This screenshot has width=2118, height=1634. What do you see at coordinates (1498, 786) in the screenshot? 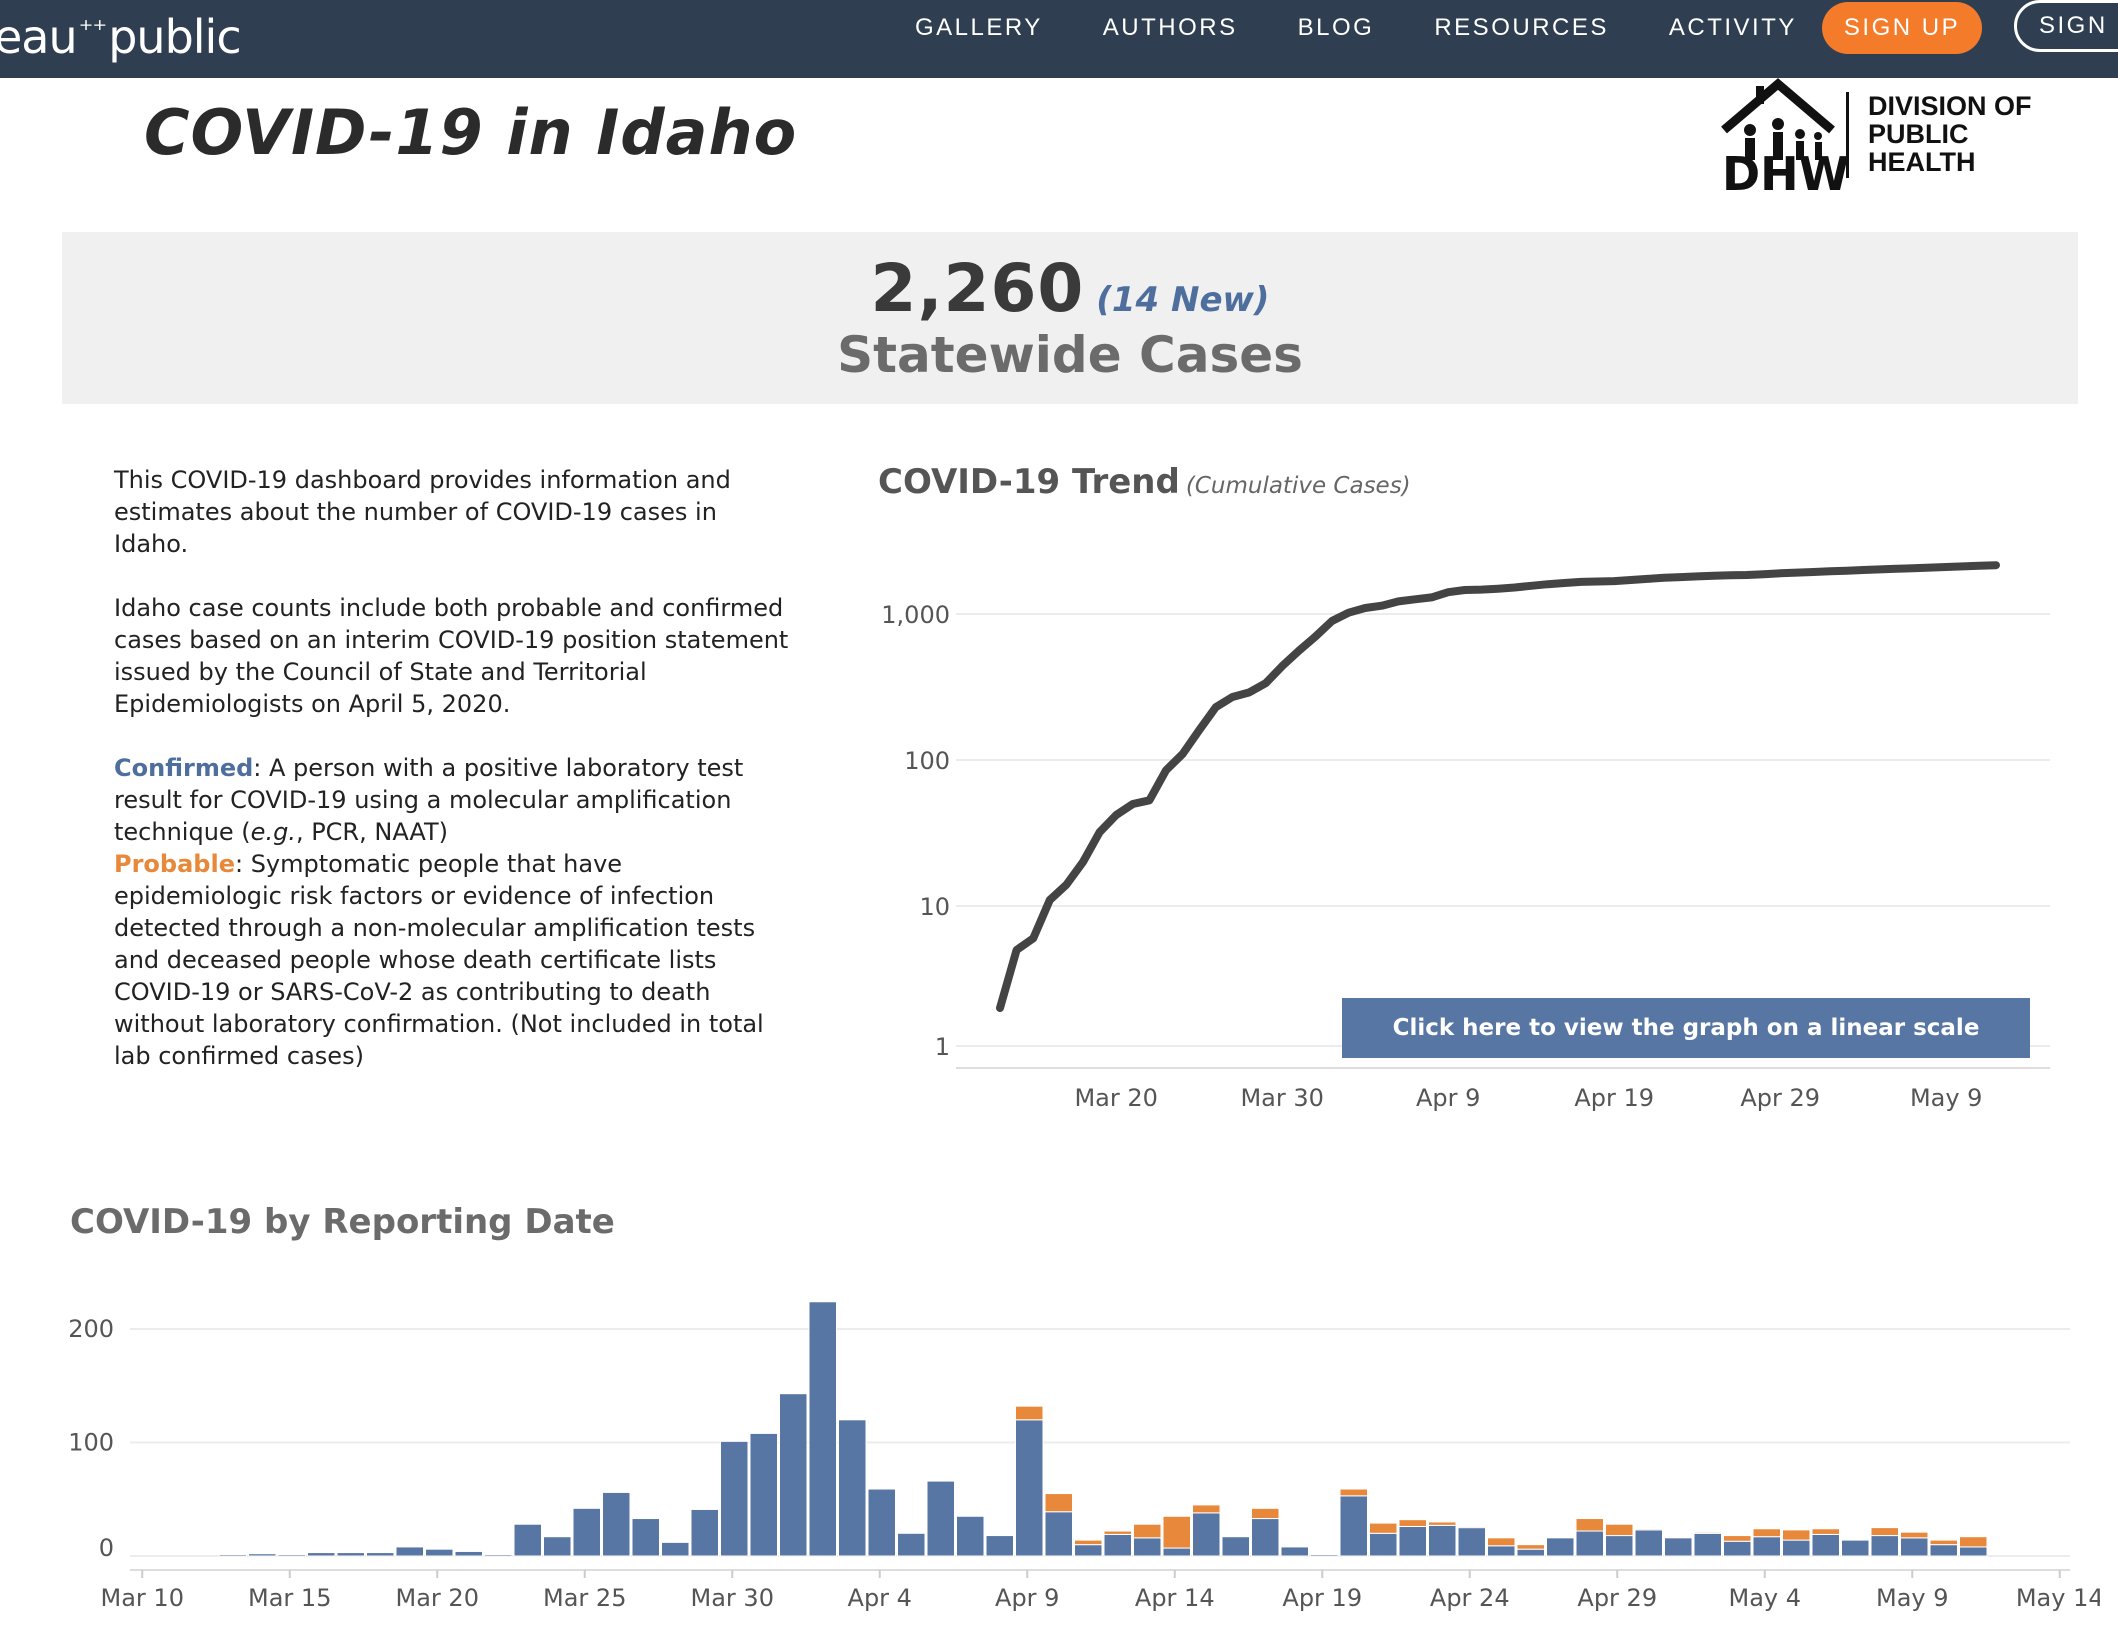
I see `trend-line` at bounding box center [1498, 786].